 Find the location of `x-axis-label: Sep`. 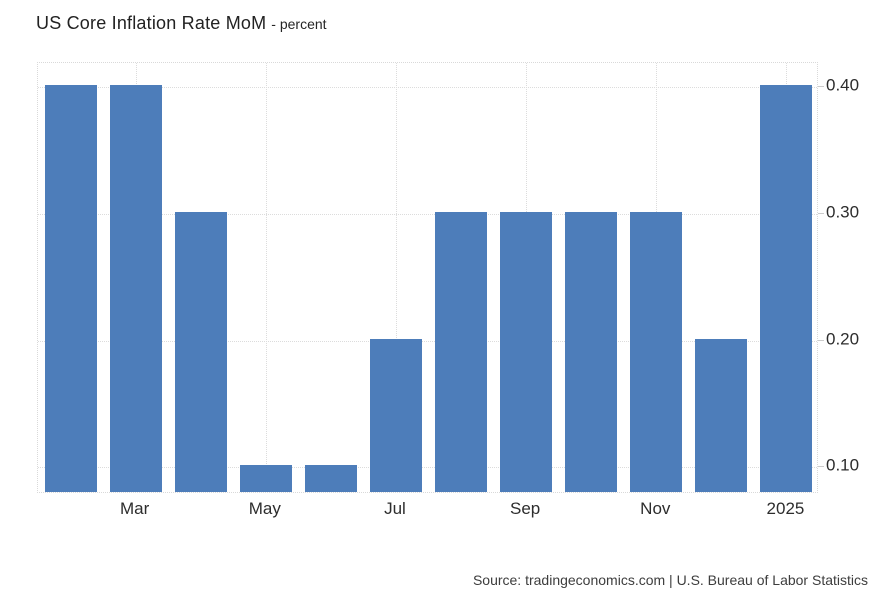

x-axis-label: Sep is located at coordinates (525, 508).